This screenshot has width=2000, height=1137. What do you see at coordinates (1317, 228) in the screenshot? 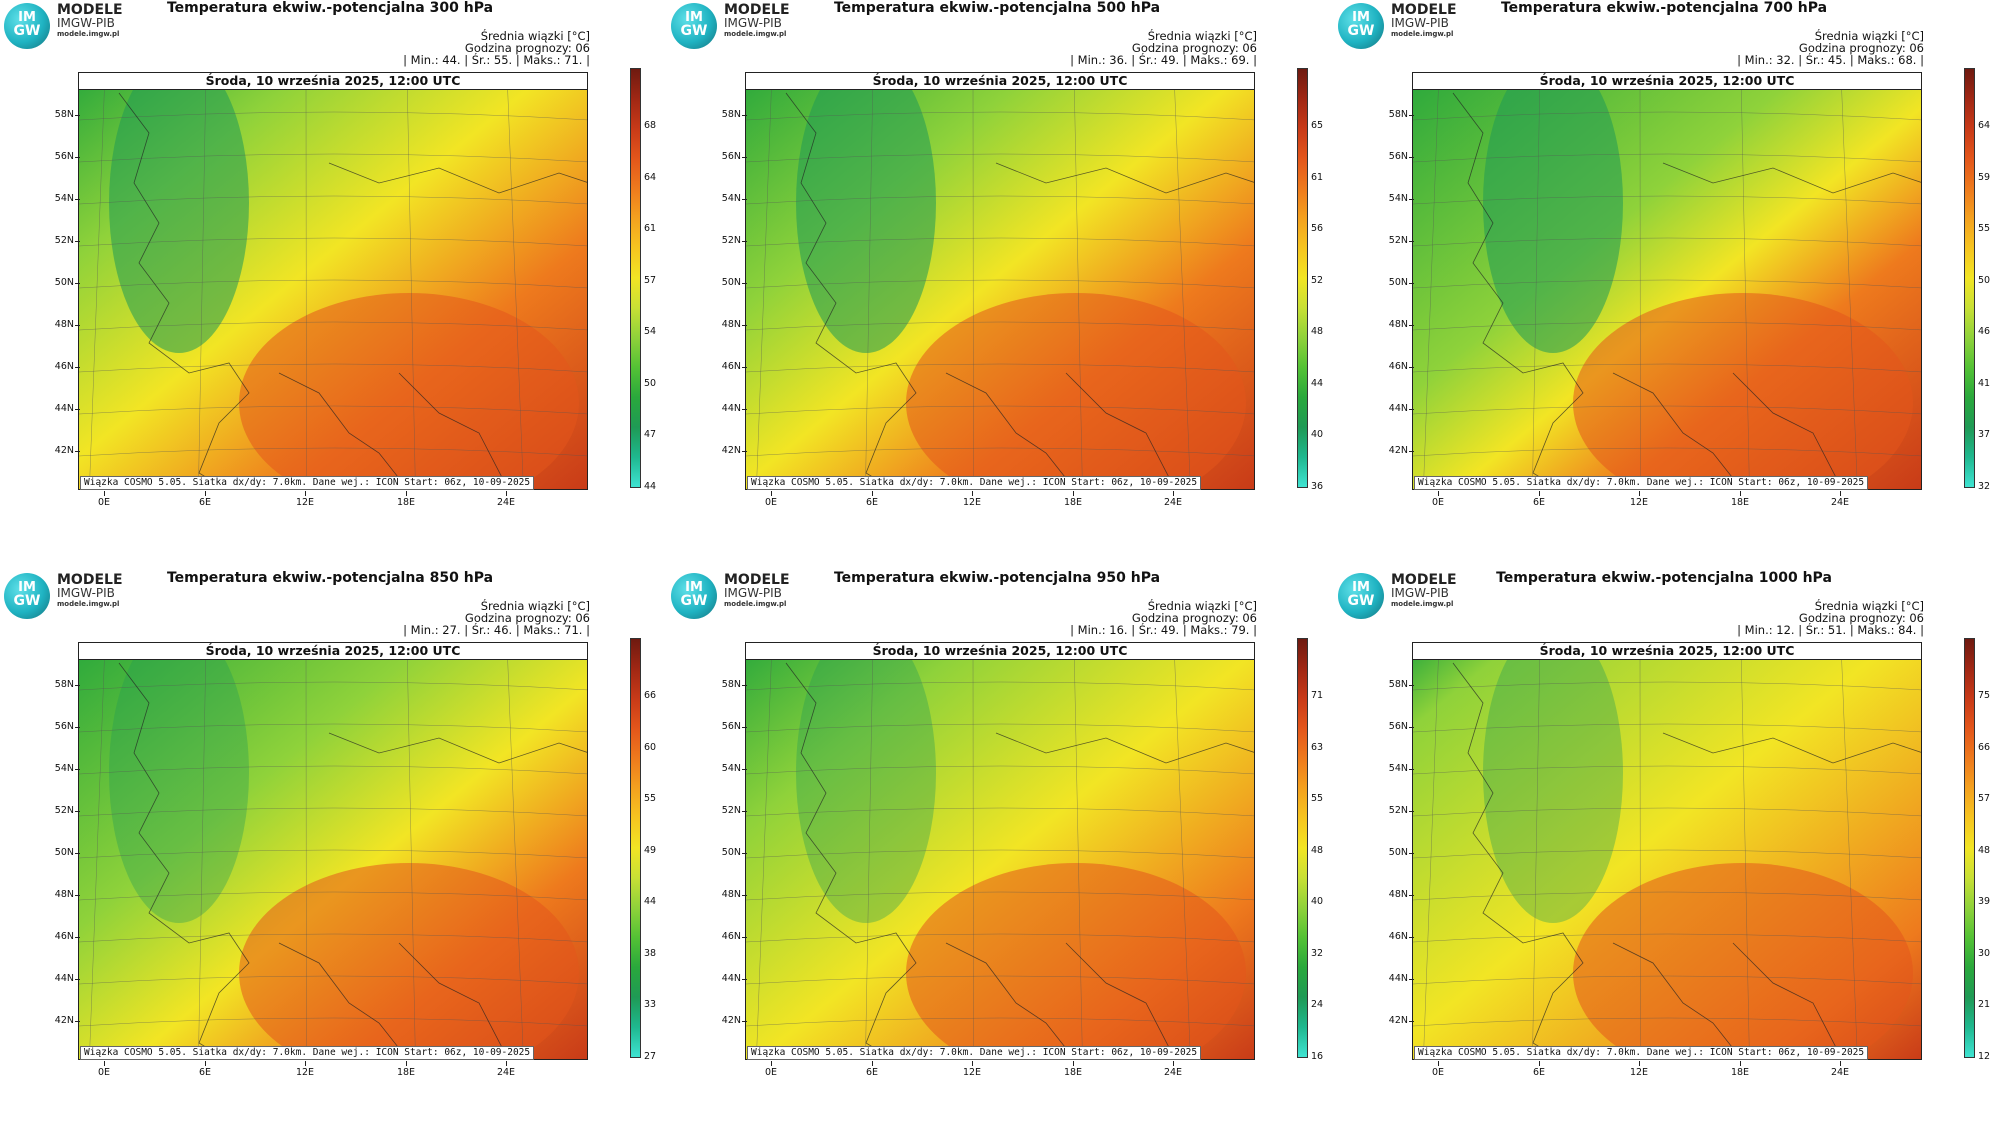
I see `colorbar-tick: 56` at bounding box center [1317, 228].